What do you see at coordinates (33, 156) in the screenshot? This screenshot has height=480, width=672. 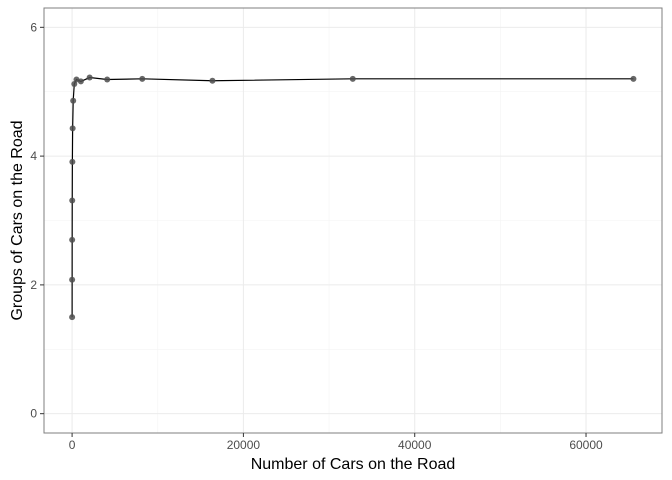 I see `y-tick-label: 4` at bounding box center [33, 156].